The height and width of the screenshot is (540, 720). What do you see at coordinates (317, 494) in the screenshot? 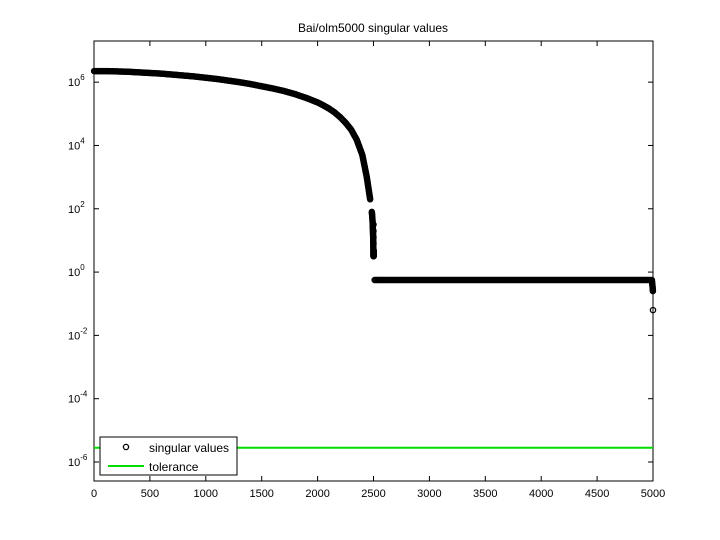
I see `x-tick-label: 2000` at bounding box center [317, 494].